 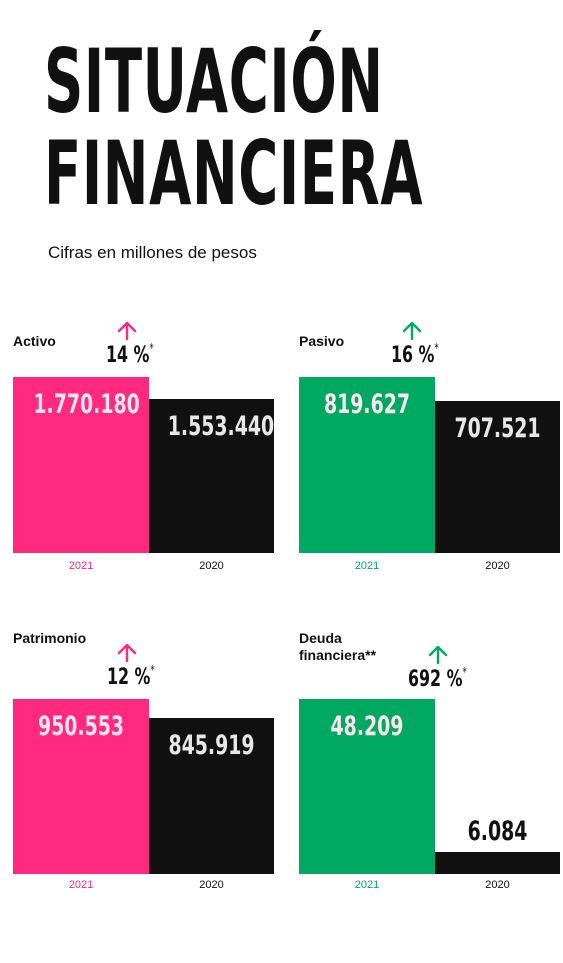 What do you see at coordinates (497, 428) in the screenshot?
I see `bar-value-label: 707.521` at bounding box center [497, 428].